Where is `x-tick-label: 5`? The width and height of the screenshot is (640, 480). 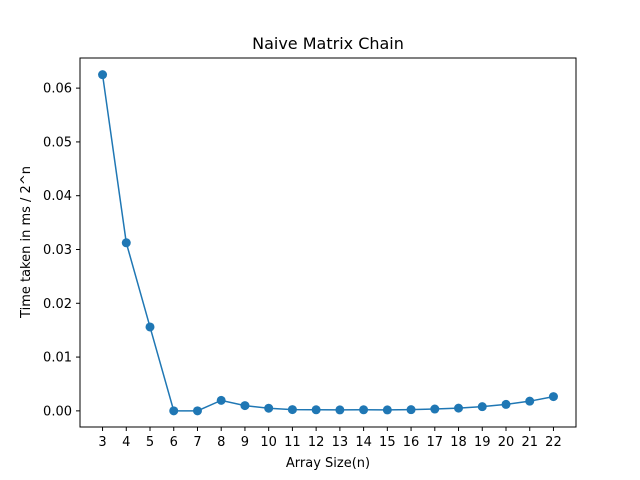
x-tick-label: 5 is located at coordinates (150, 442).